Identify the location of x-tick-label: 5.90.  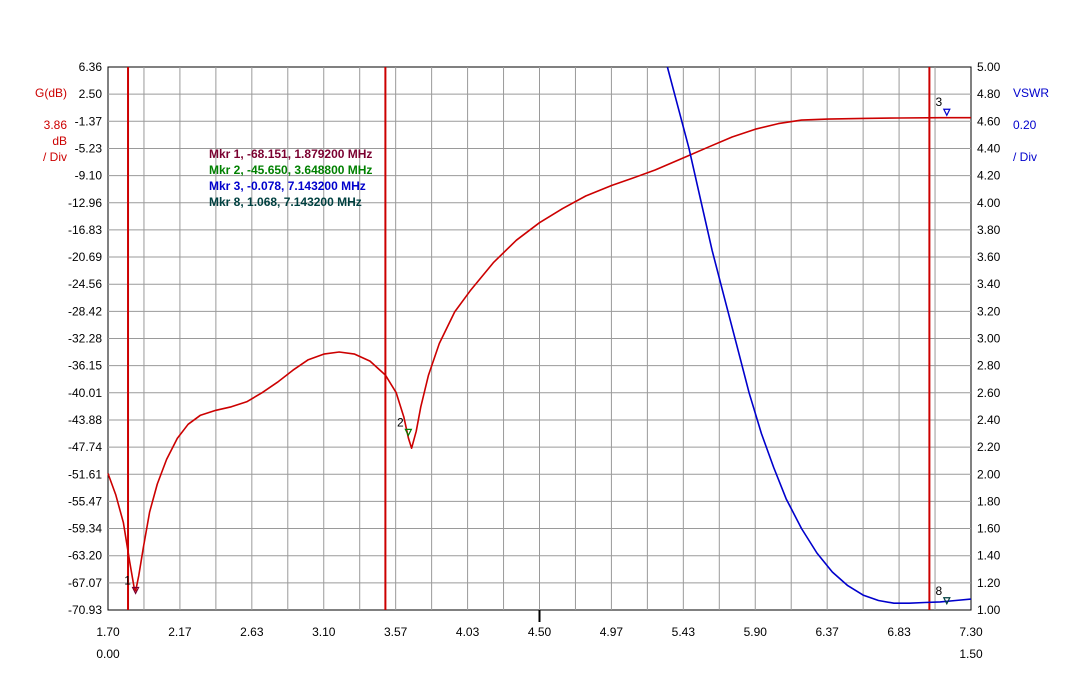
(756, 632).